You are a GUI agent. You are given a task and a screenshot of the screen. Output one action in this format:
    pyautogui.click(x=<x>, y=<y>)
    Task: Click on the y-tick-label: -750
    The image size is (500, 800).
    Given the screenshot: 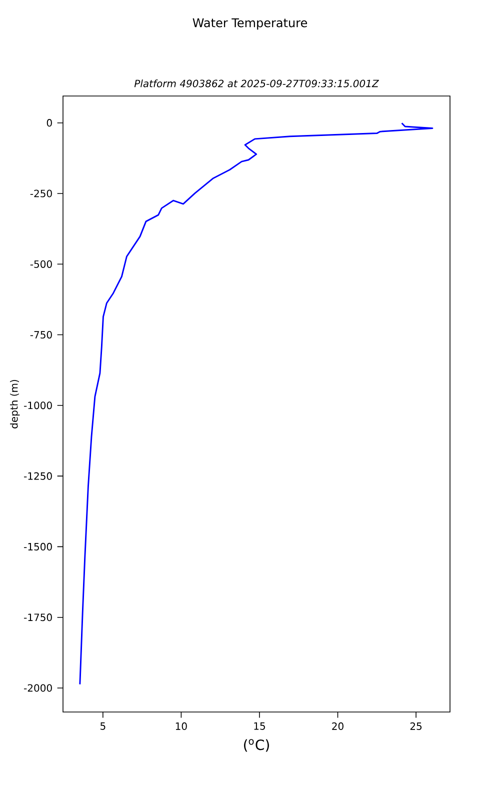 What is the action you would take?
    pyautogui.click(x=41, y=334)
    